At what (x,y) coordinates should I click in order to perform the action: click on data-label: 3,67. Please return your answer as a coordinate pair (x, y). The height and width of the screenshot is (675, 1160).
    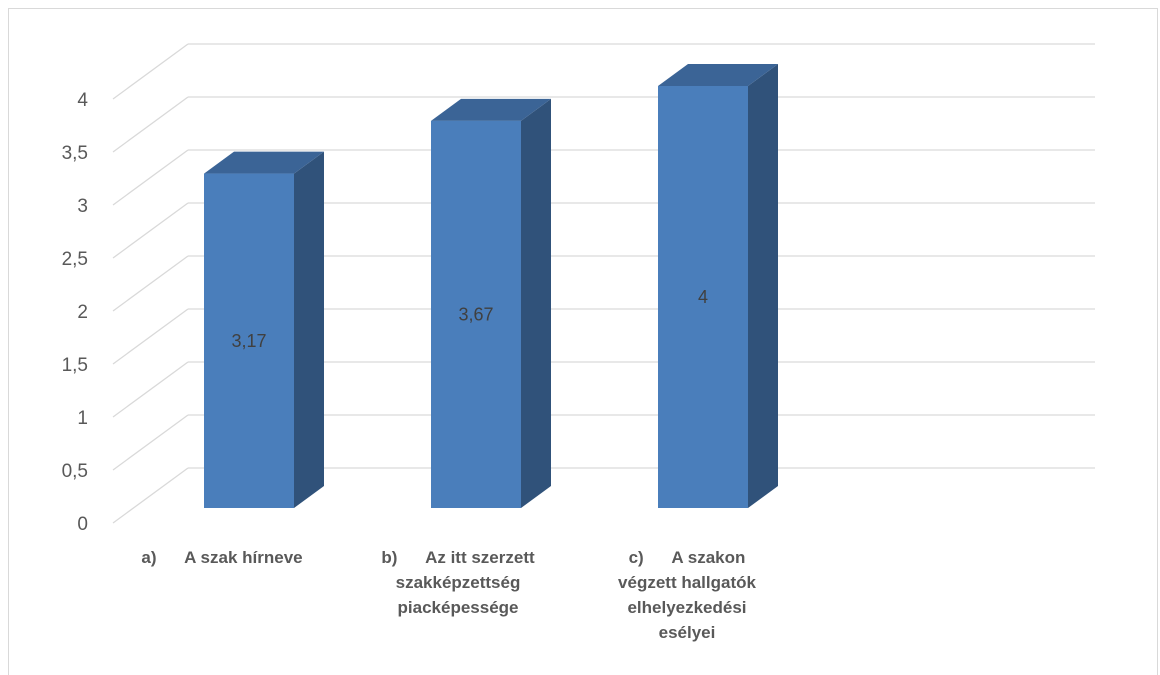
    Looking at the image, I should click on (475, 314).